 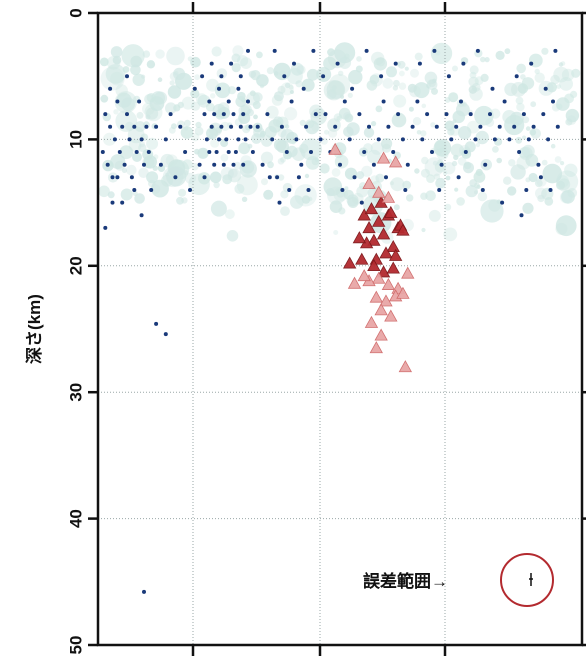 What do you see at coordinates (34, 329) in the screenshot?
I see `y-axis-title: 深さ(km)` at bounding box center [34, 329].